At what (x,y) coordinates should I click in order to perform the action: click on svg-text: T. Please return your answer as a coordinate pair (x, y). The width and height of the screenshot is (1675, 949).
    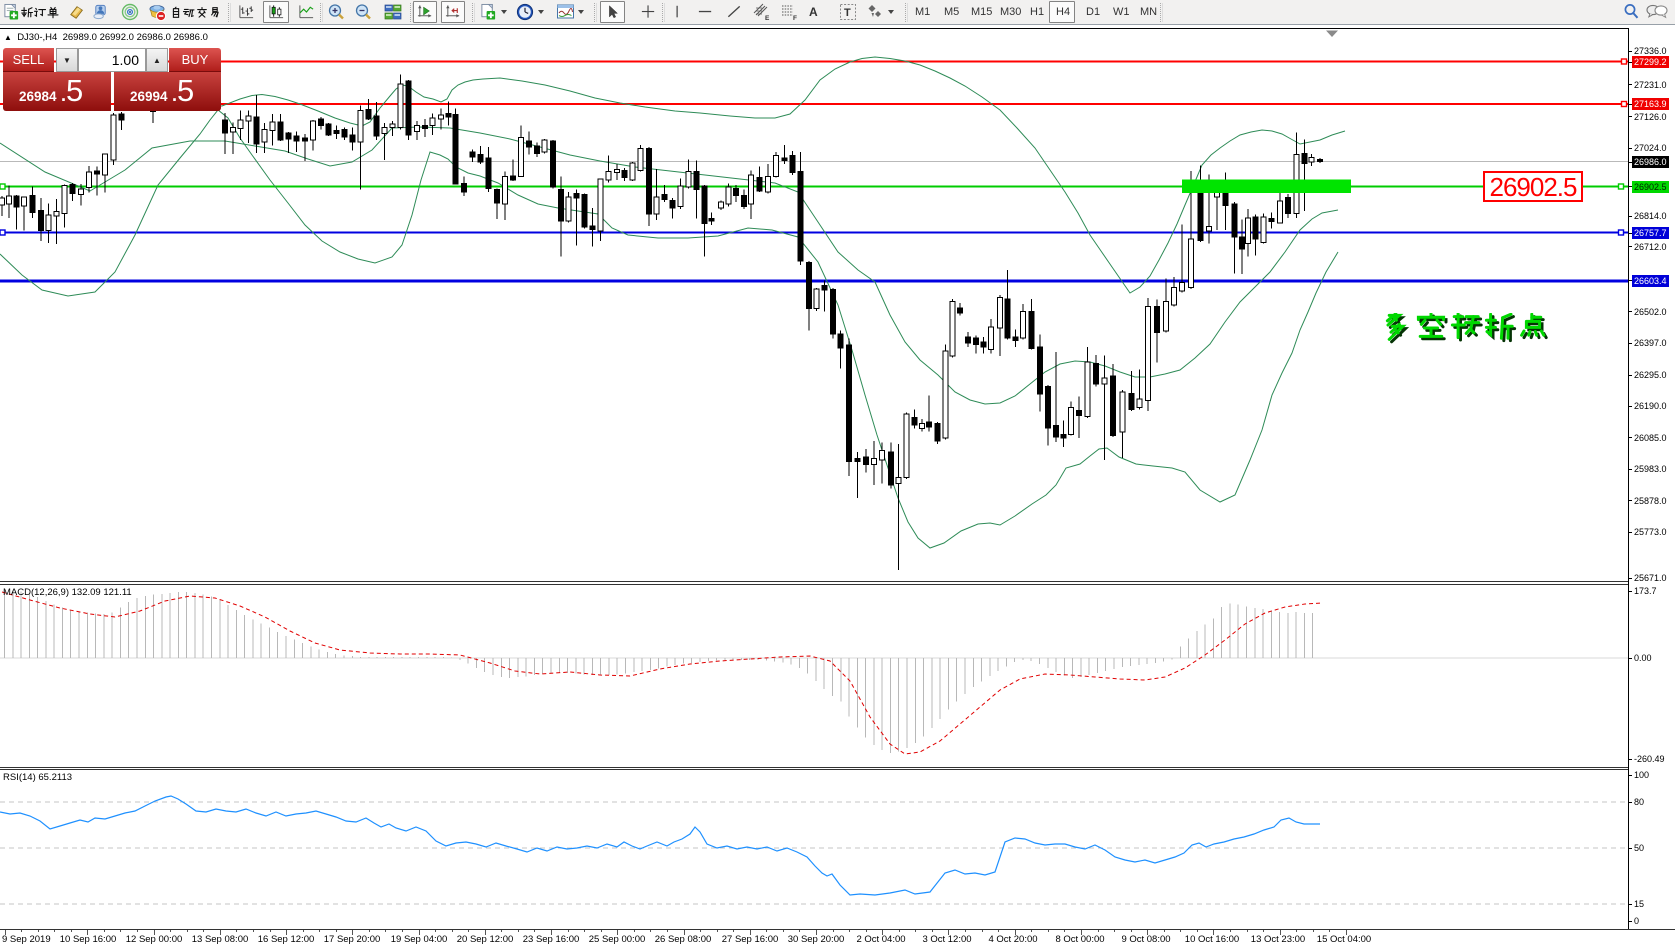
    Looking at the image, I should click on (847, 13).